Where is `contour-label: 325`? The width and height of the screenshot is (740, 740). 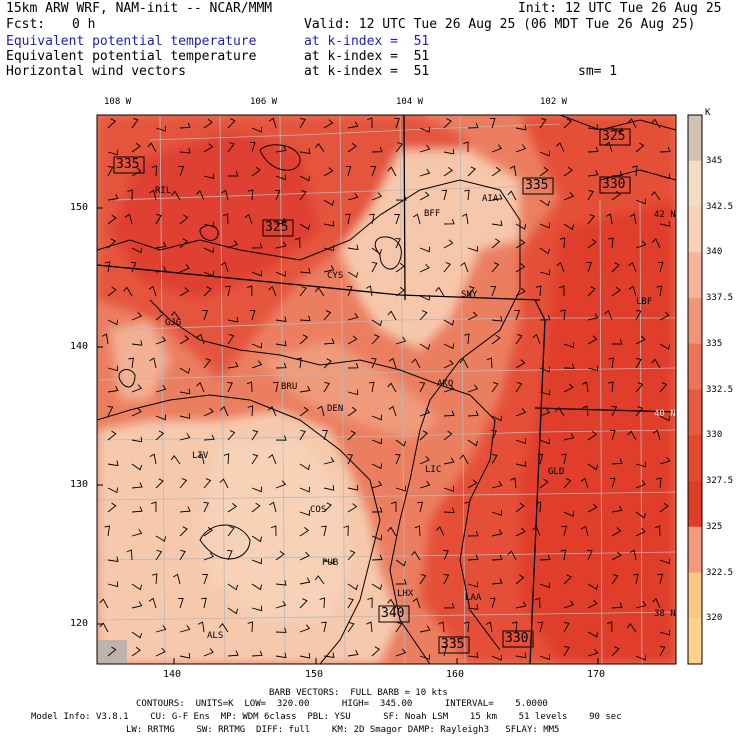 contour-label: 325 is located at coordinates (277, 227).